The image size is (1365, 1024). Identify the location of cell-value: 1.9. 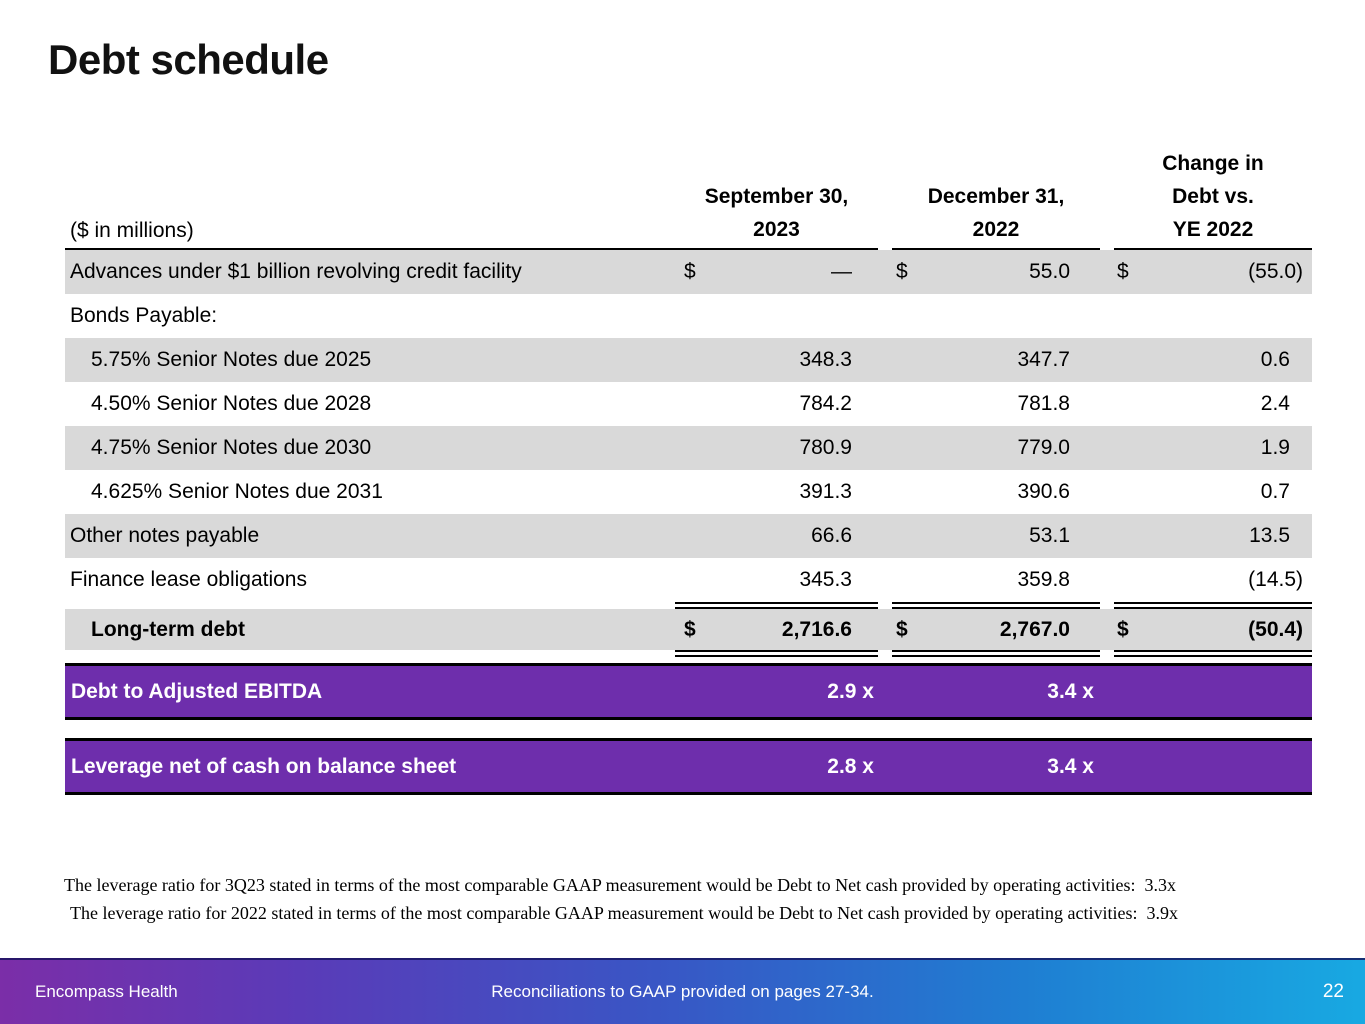
(1275, 447).